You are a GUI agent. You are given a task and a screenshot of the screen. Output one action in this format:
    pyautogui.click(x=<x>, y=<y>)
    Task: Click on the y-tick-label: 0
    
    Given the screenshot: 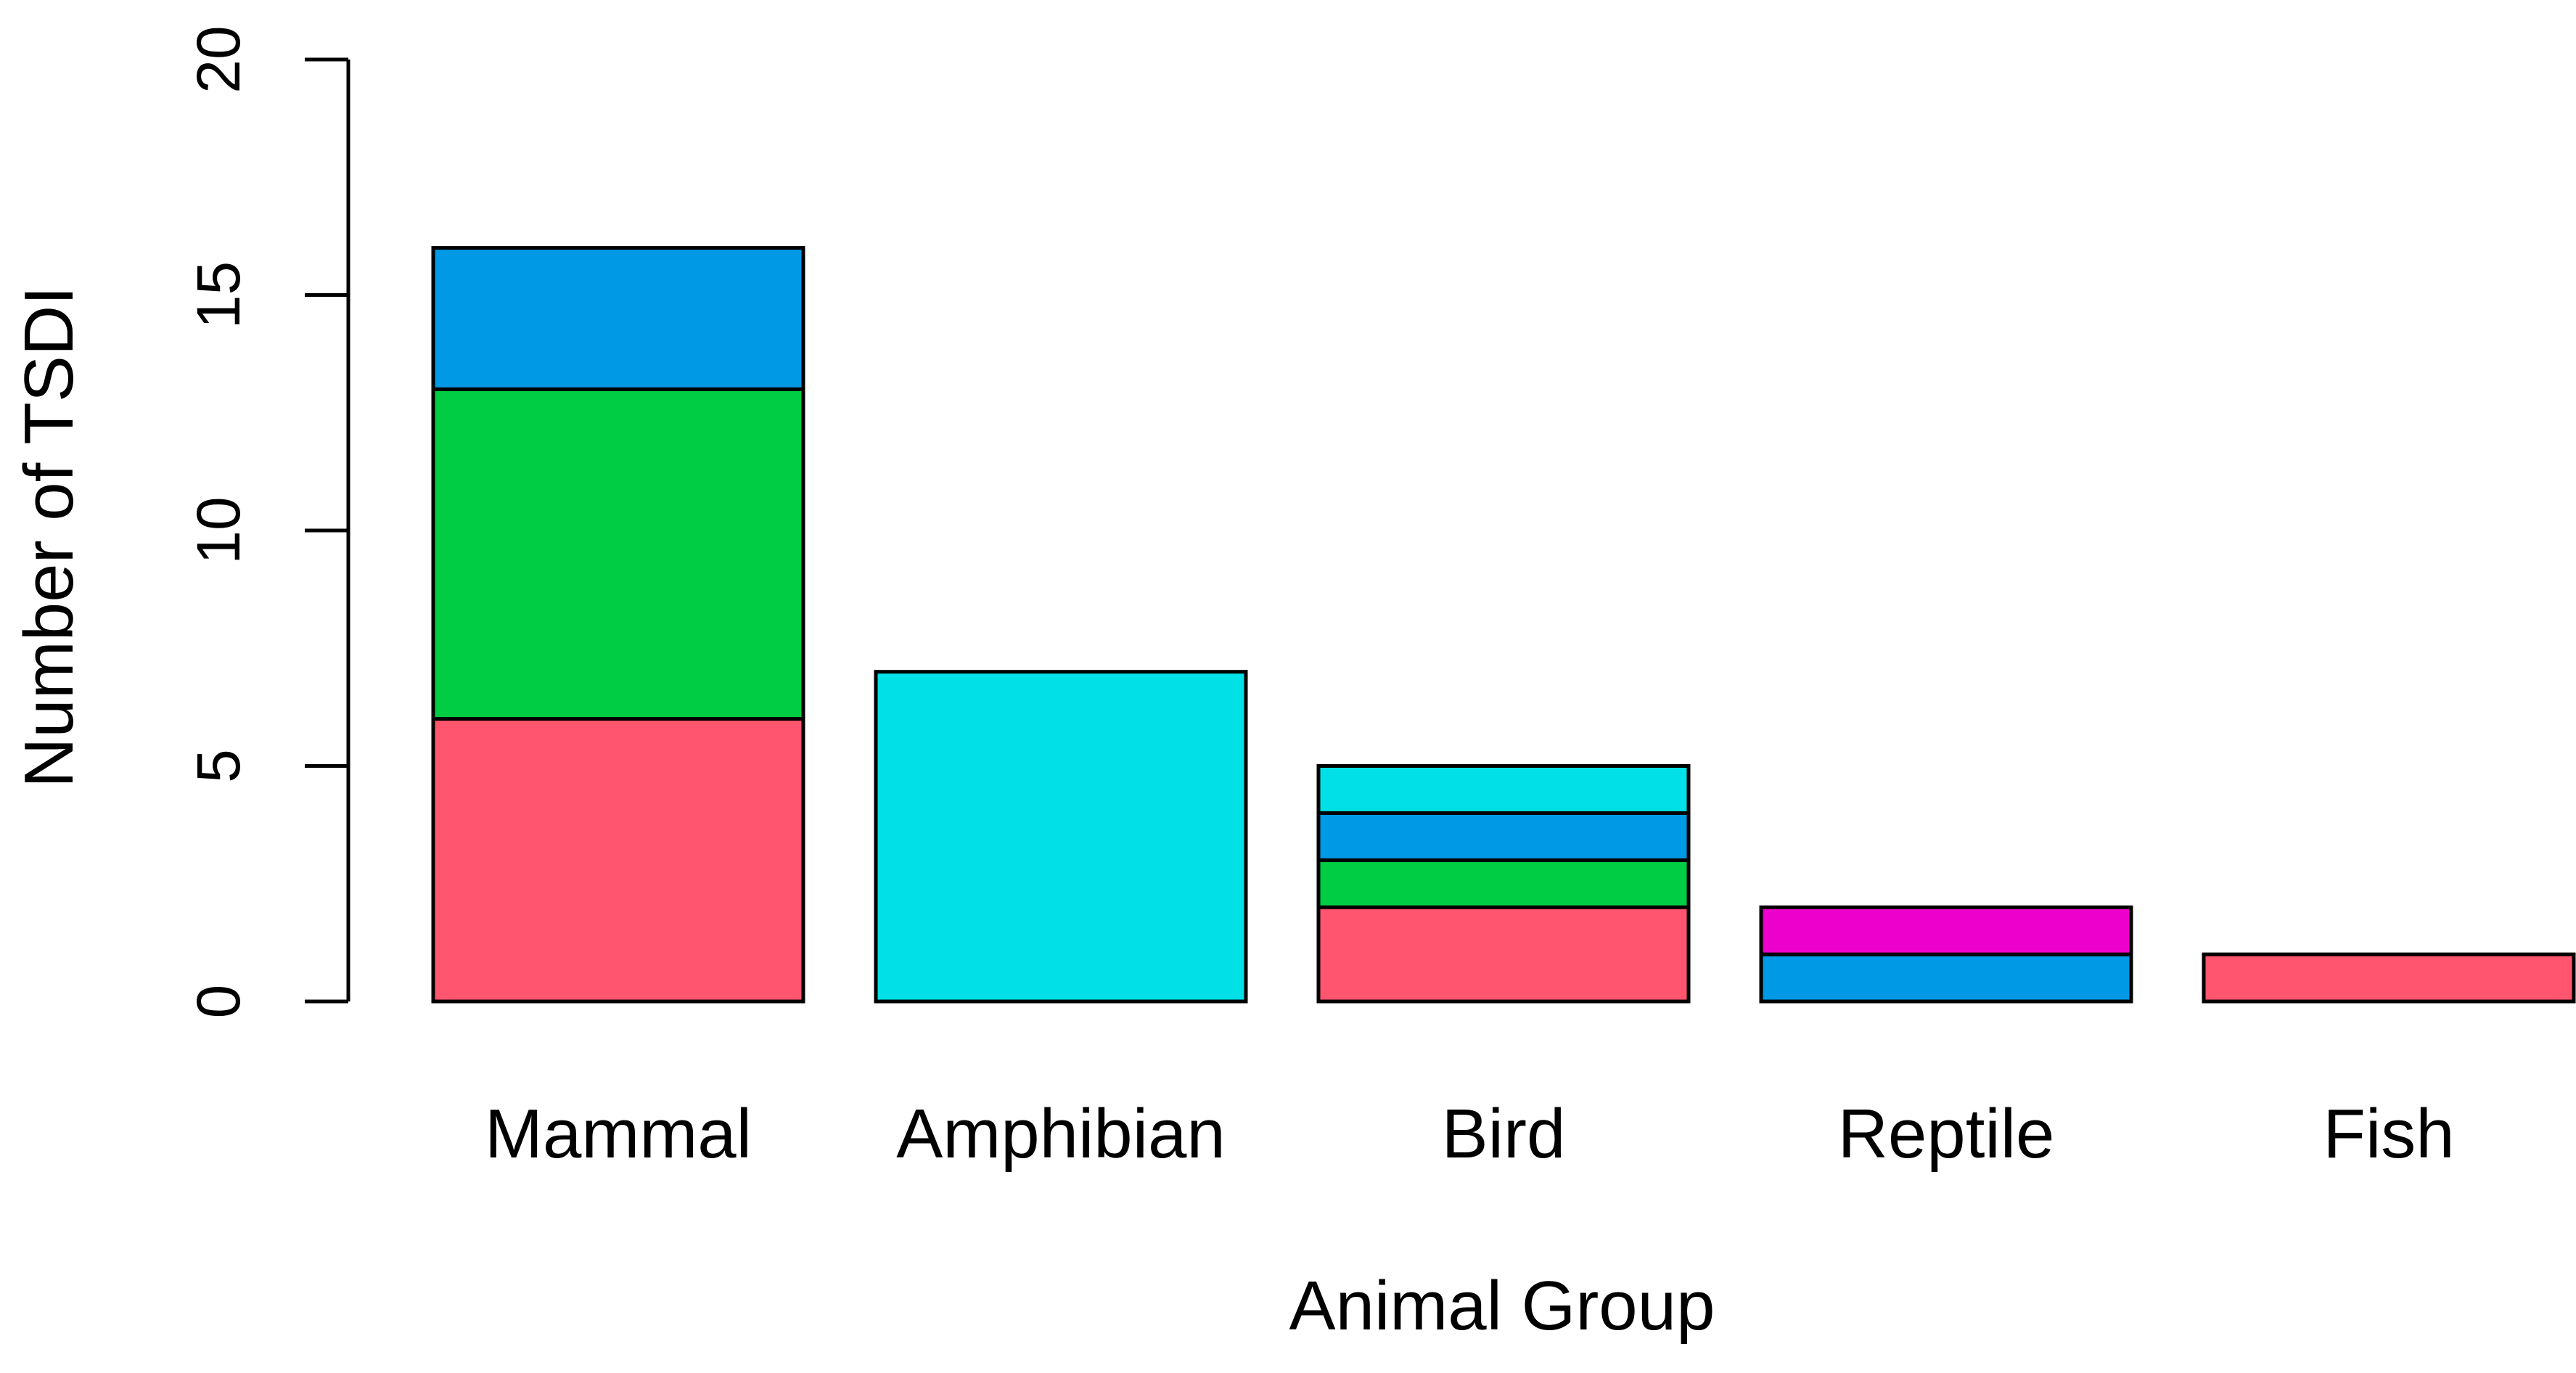 What is the action you would take?
    pyautogui.click(x=218, y=1002)
    